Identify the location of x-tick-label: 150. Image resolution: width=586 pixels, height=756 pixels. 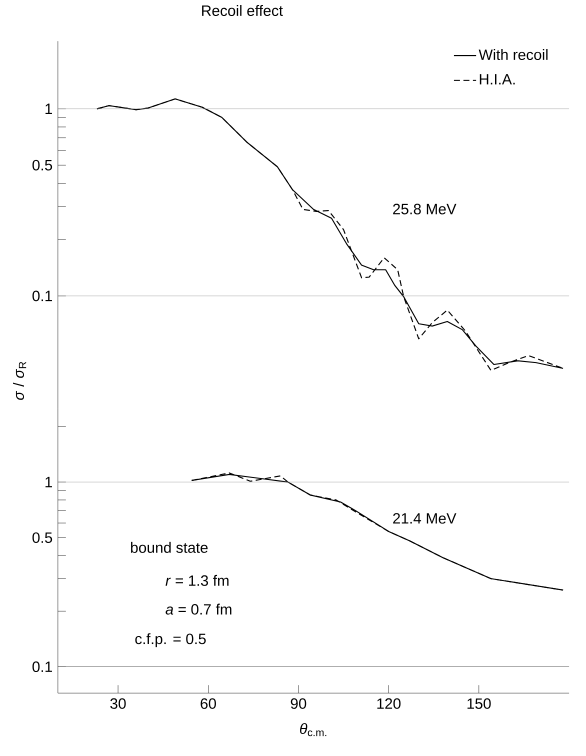
(479, 703).